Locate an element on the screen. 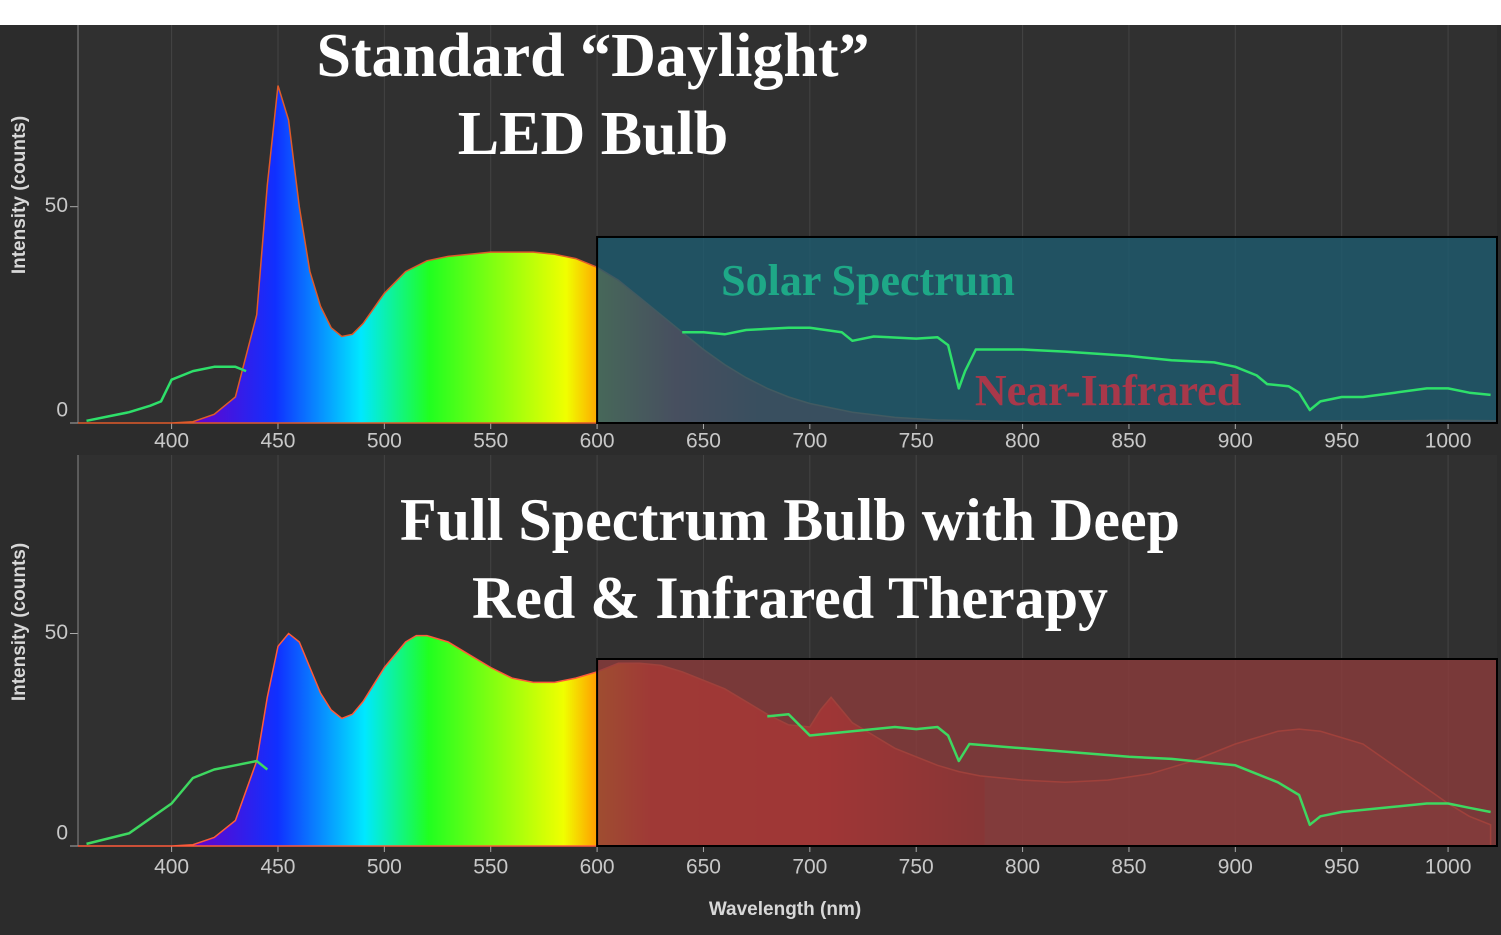  chart-title: Full Spectrum Bulb with Deep is located at coordinates (790, 520).